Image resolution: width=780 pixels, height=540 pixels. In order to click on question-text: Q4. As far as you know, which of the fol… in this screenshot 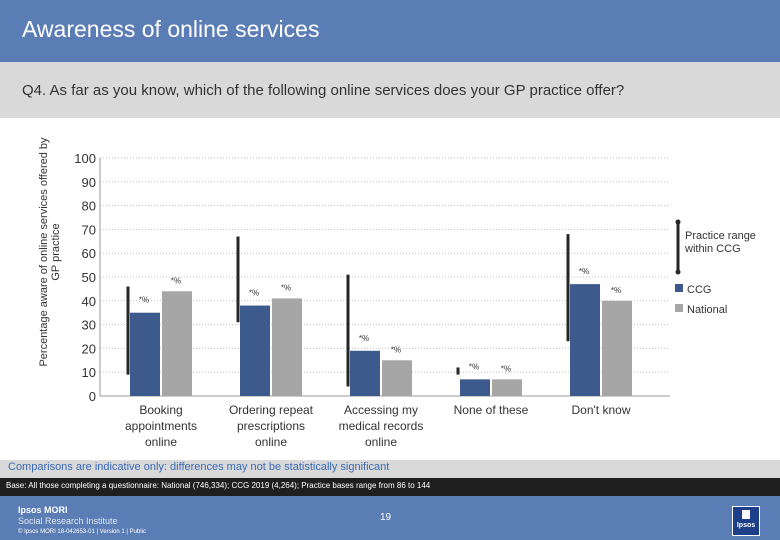, I will do `click(323, 90)`.